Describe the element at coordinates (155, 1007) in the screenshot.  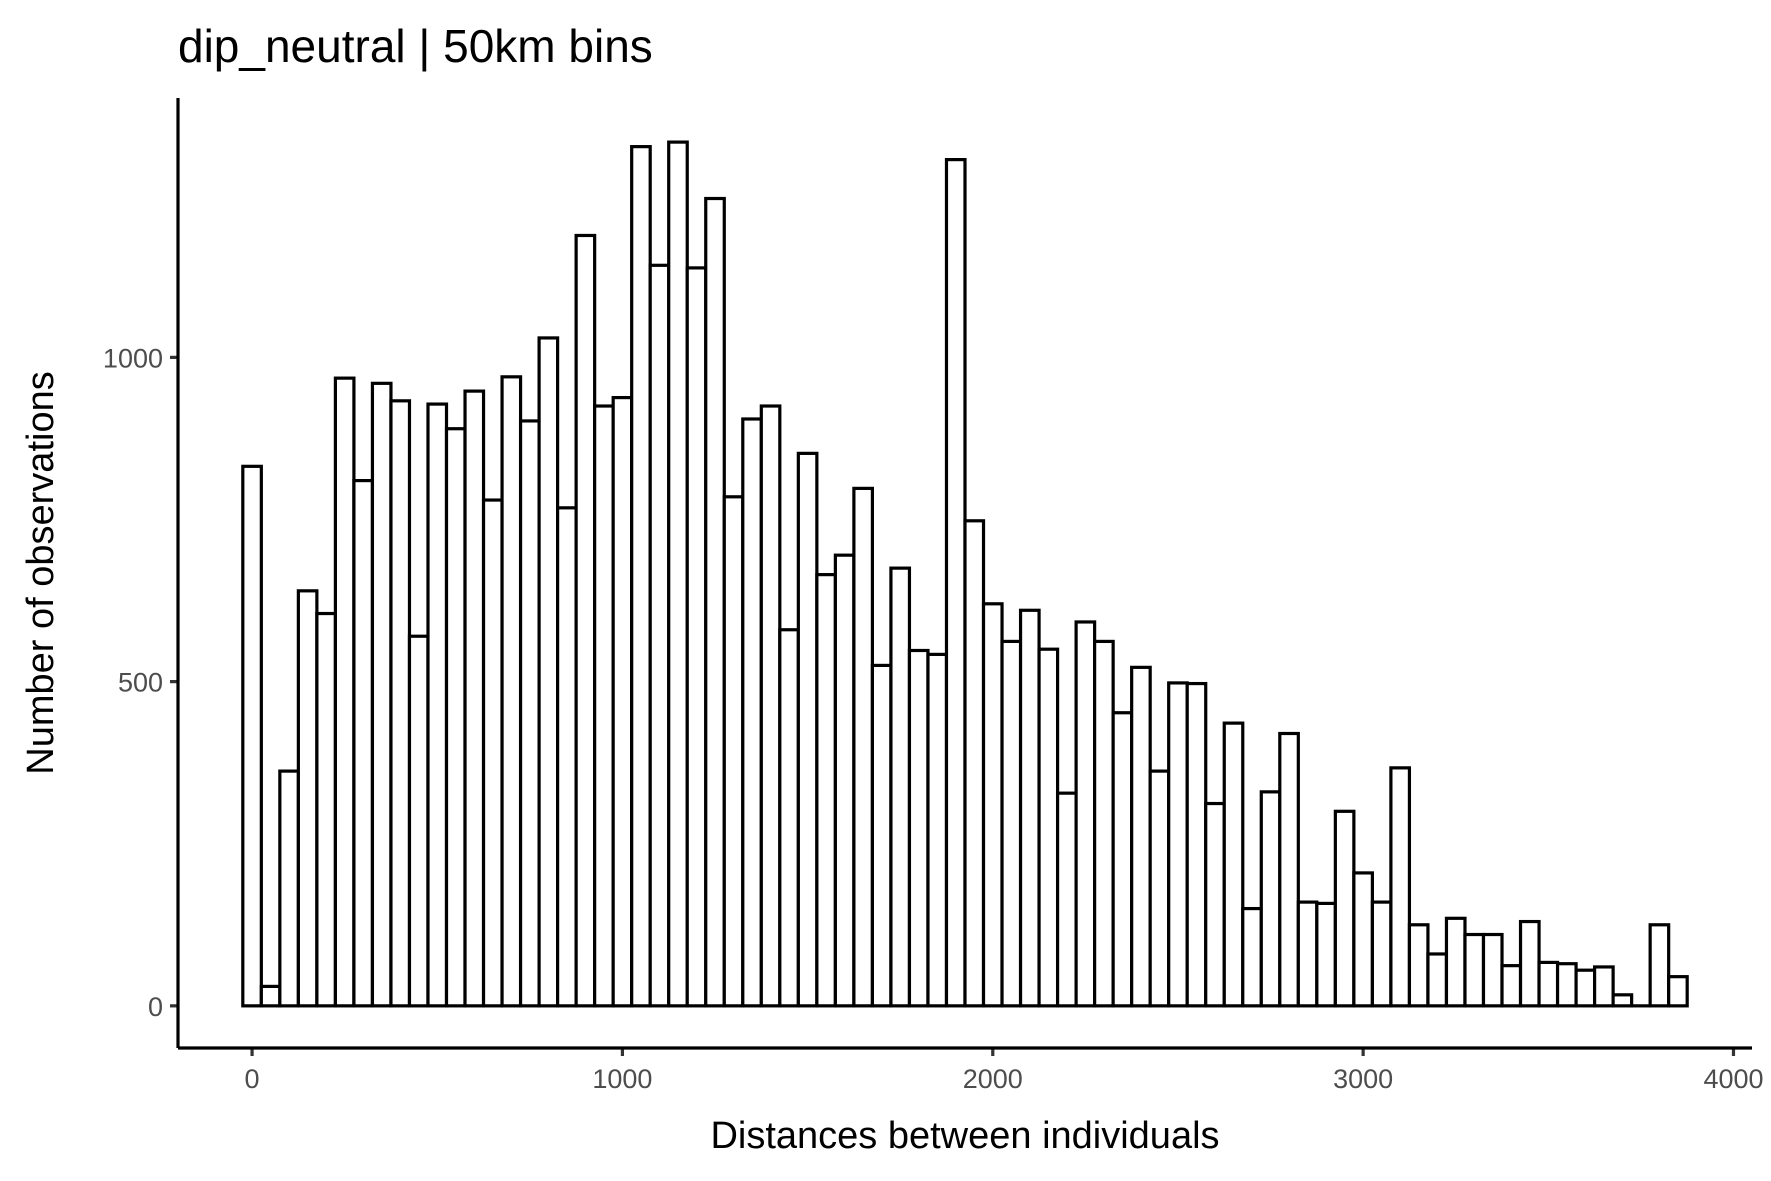
I see `y-tick-label: 0` at that location.